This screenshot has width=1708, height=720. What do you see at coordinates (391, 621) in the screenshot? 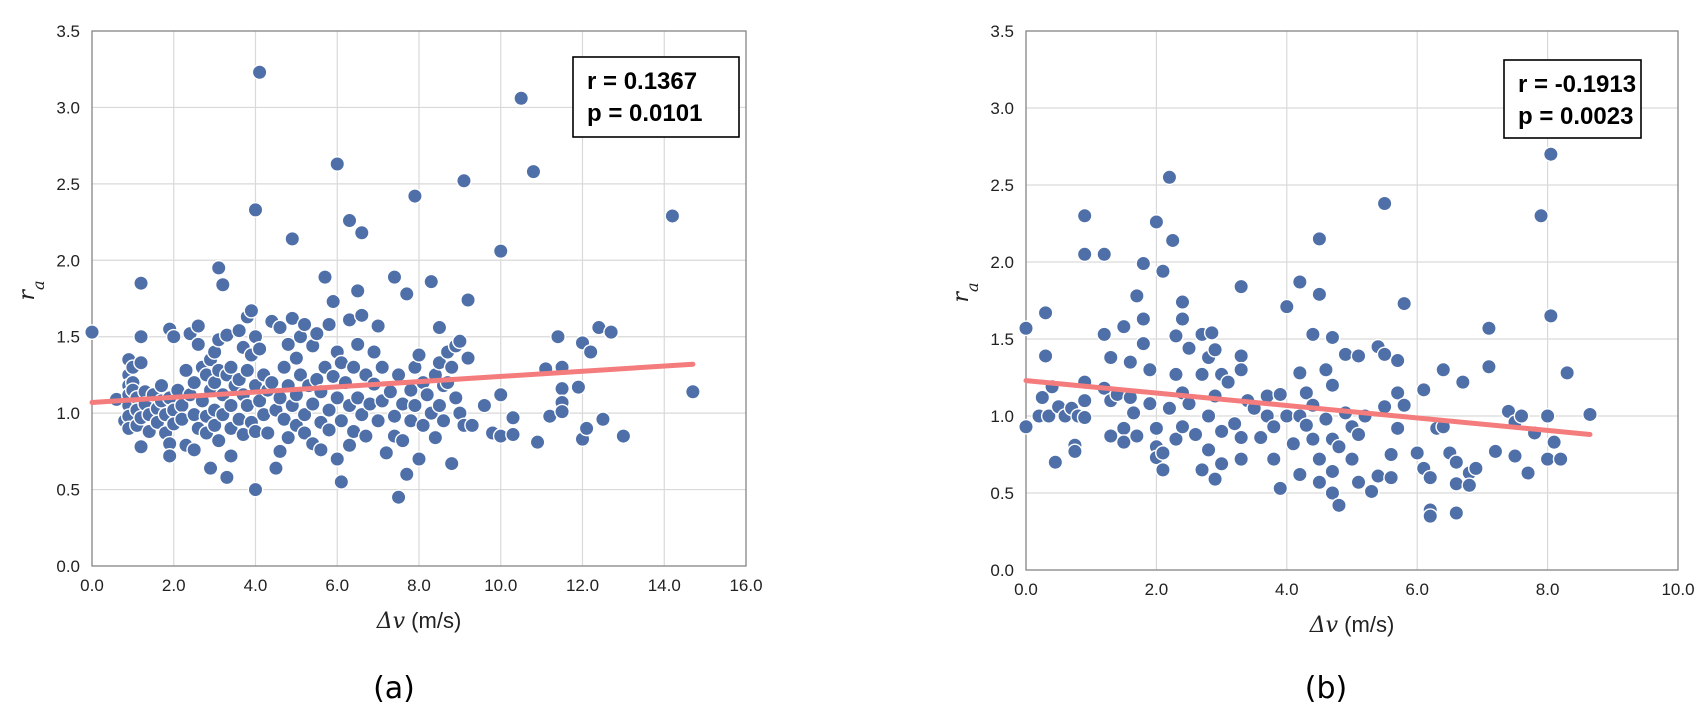
I see `x-axis-symbol: Δv` at bounding box center [391, 621].